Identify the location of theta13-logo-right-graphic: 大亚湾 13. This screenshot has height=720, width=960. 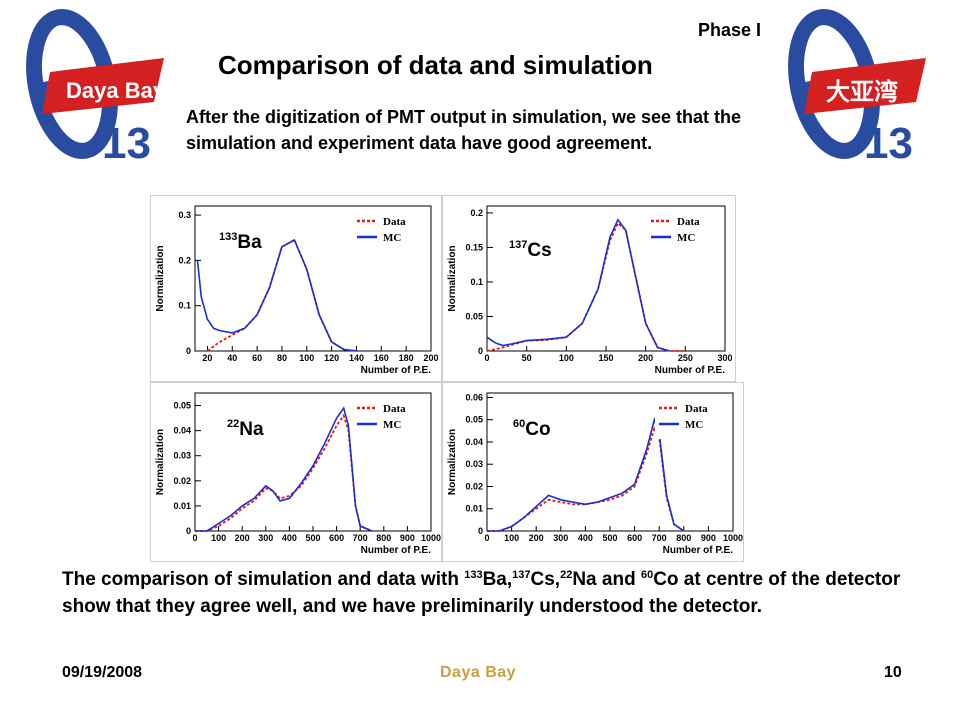
(857, 88).